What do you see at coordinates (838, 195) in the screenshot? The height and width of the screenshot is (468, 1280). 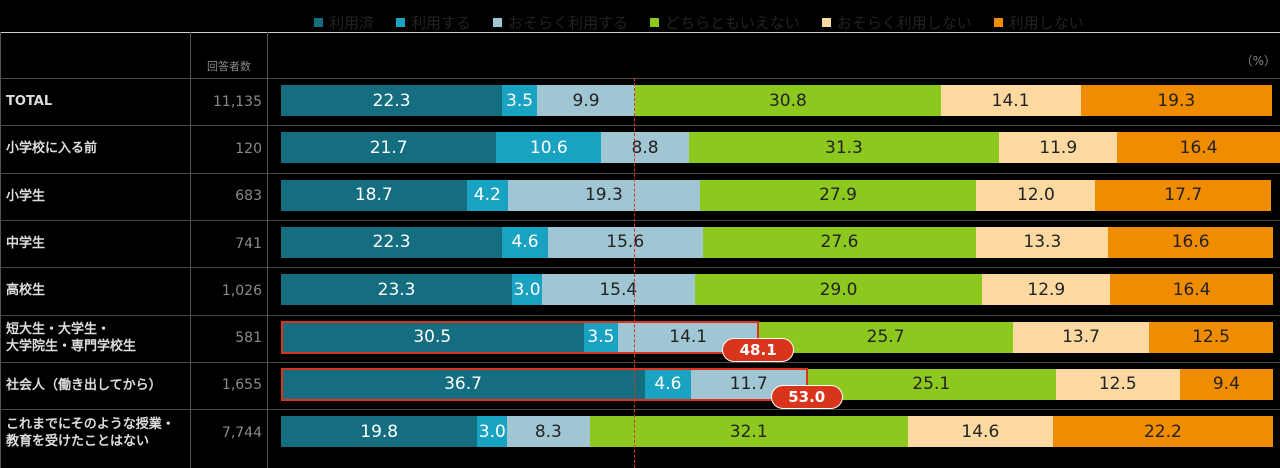 I see `bar-segment: 27.9` at bounding box center [838, 195].